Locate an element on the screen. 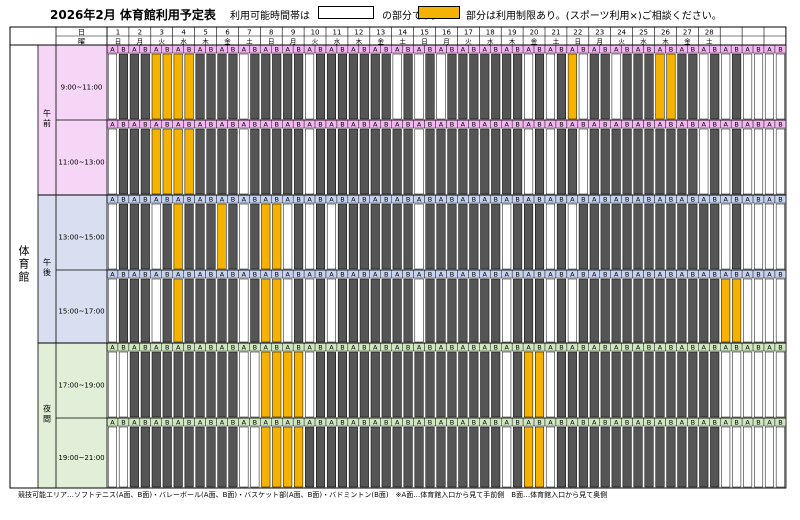  weekday-label: 月 is located at coordinates (140, 42).